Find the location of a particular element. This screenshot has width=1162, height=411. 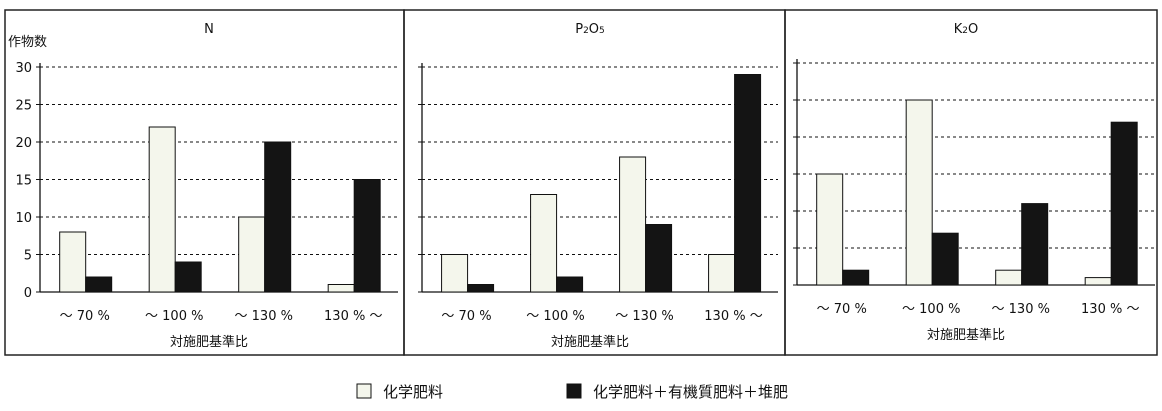

panel-2-x-tick-label: ～ 70 % is located at coordinates (466, 316).